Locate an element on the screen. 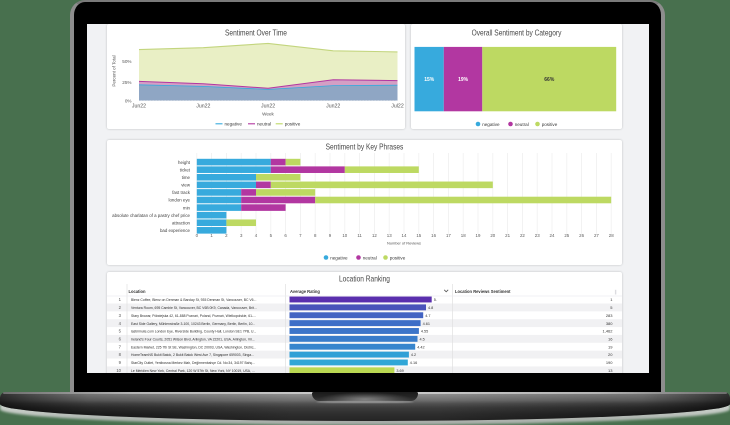 The height and width of the screenshot is (425, 730). svg-text: fast track is located at coordinates (181, 192).